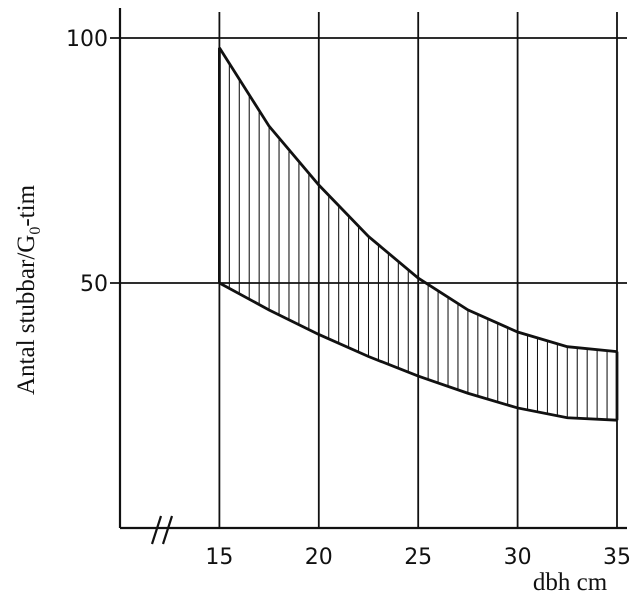 The height and width of the screenshot is (597, 633). What do you see at coordinates (35, 231) in the screenshot?
I see `y-axis-title-subscript: 0` at bounding box center [35, 231].